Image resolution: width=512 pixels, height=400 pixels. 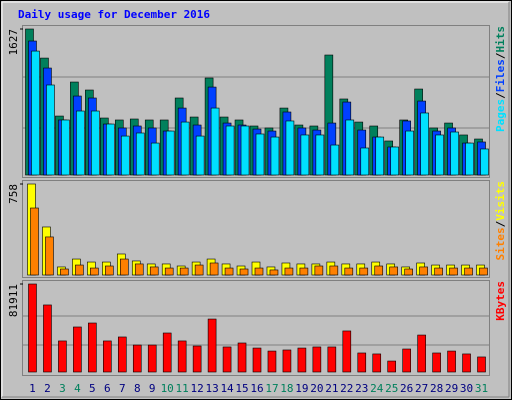 What do you see at coordinates (47, 388) in the screenshot?
I see `x-tick-label: 2` at bounding box center [47, 388].